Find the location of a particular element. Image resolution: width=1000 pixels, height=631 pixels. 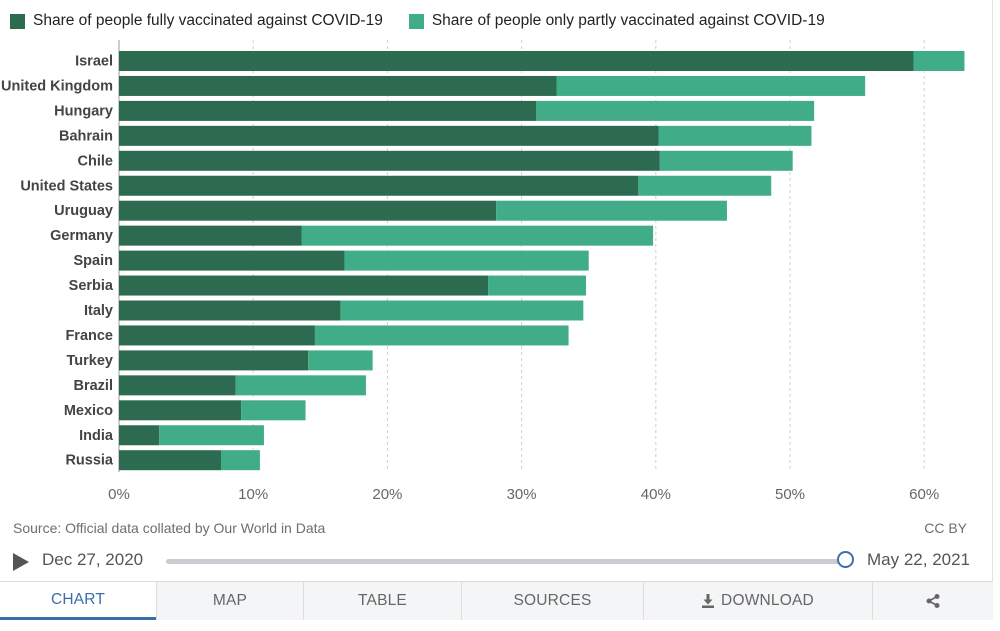

tab-table-label: TABLE is located at coordinates (382, 600).